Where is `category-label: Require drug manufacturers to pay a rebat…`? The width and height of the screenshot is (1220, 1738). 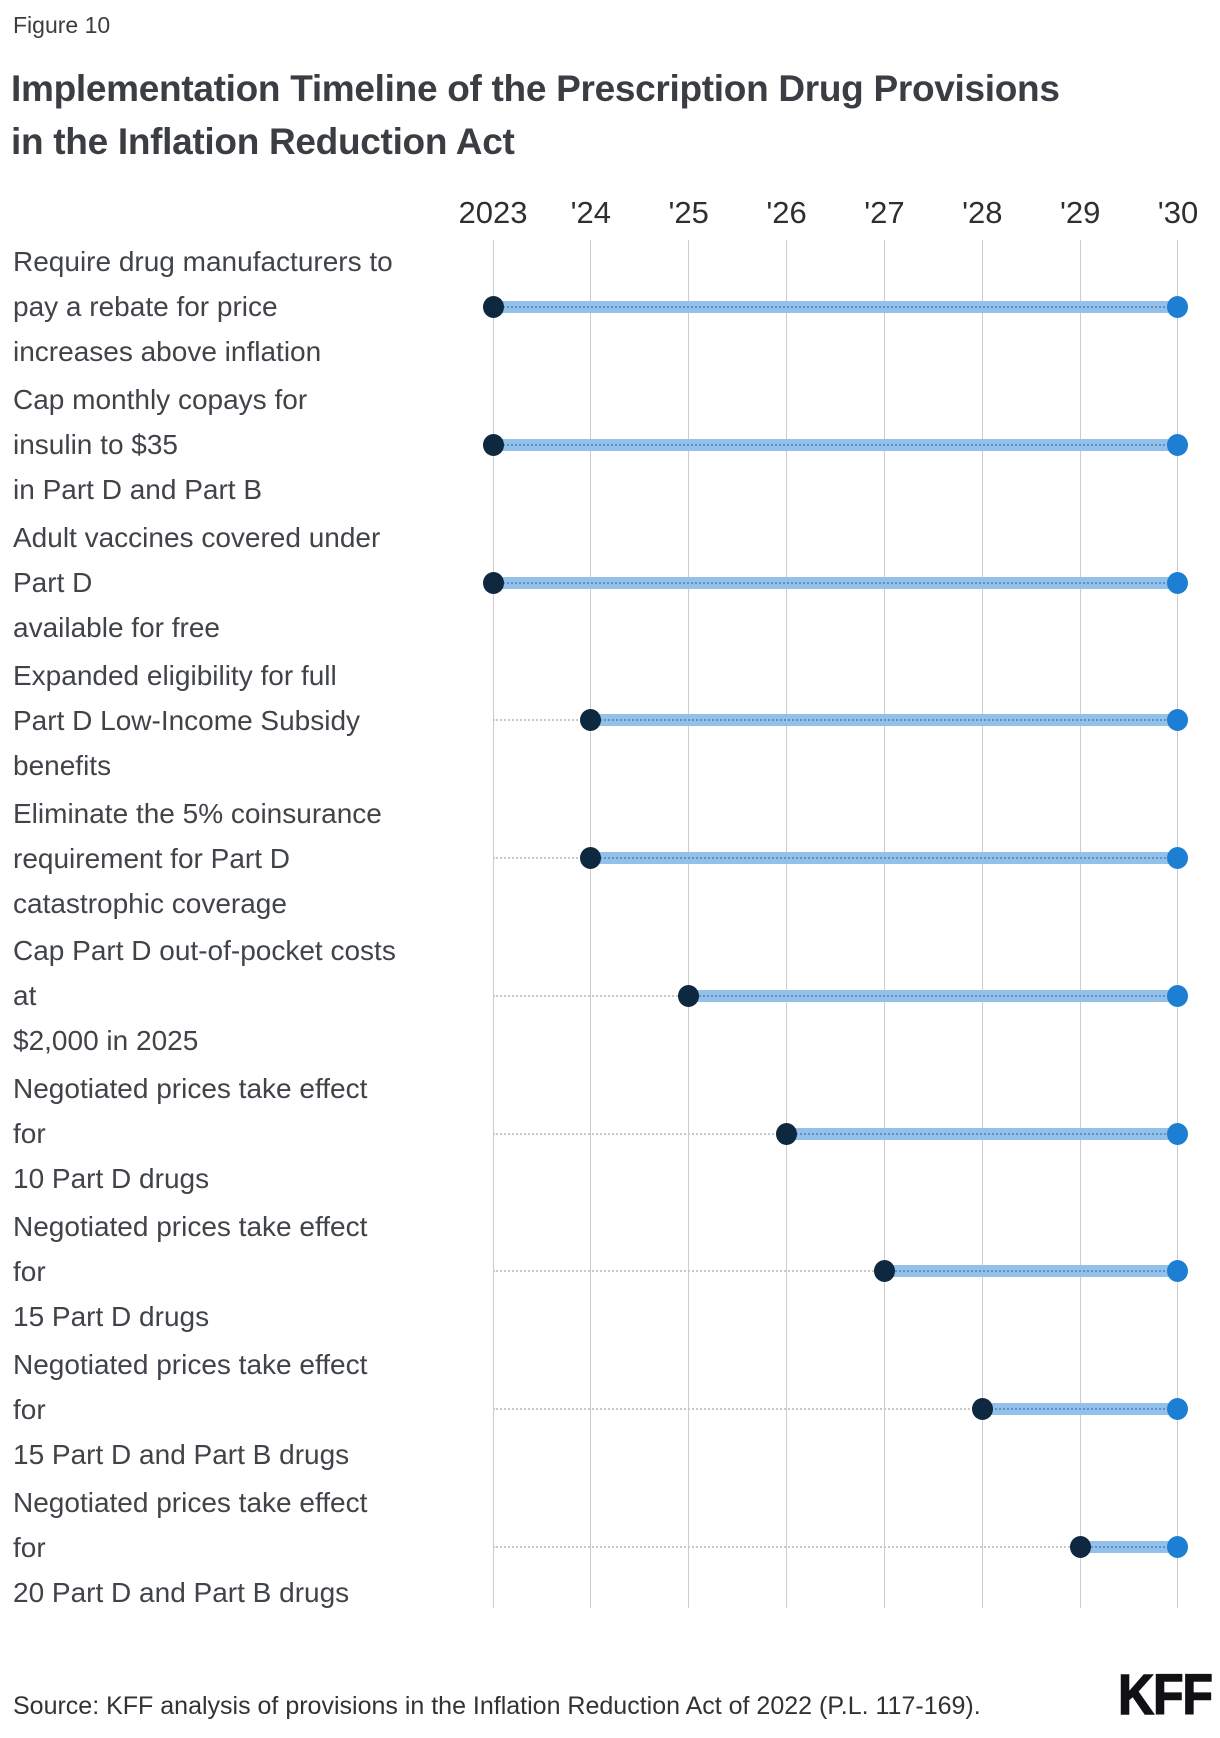 category-label: Require drug manufacturers to pay a rebat… is located at coordinates (235, 307).